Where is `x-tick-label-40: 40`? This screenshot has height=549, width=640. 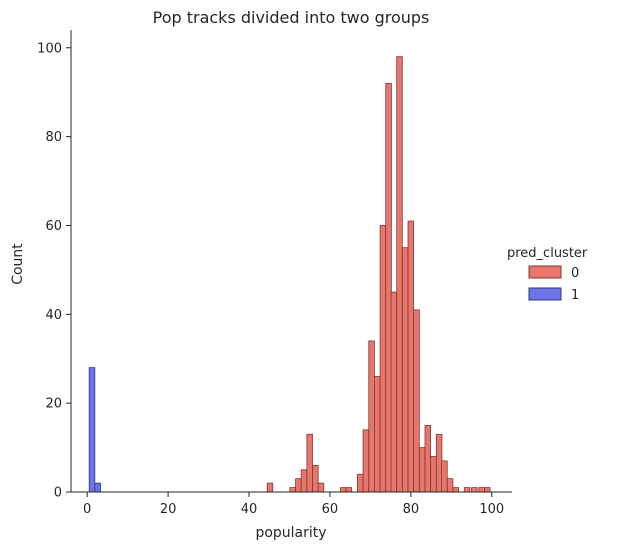
x-tick-label-40: 40 is located at coordinates (249, 509).